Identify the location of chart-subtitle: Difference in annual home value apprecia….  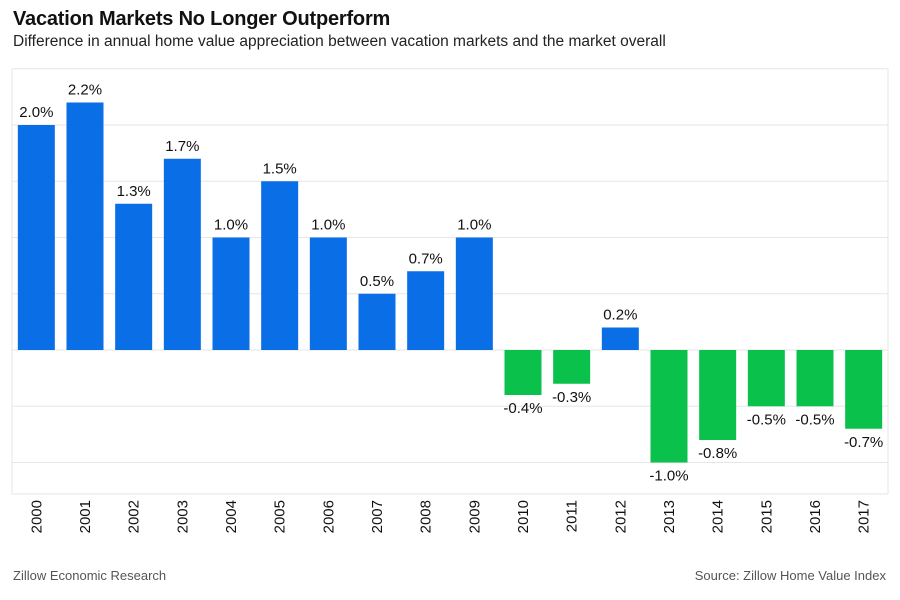
(339, 41).